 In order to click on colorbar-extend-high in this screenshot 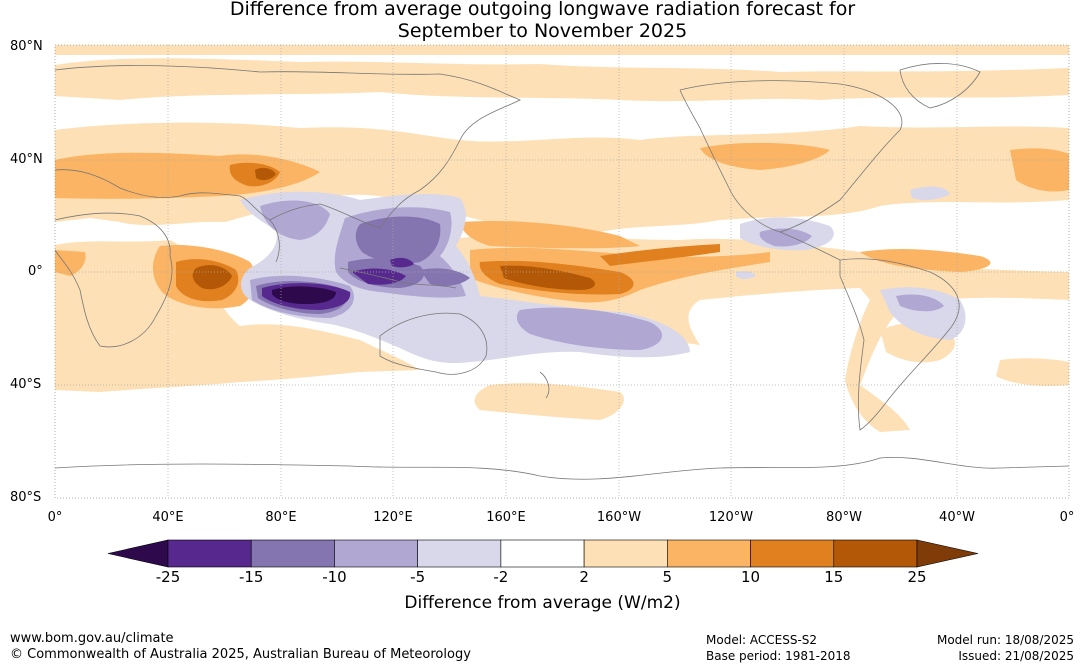, I will do `click(947, 553)`.